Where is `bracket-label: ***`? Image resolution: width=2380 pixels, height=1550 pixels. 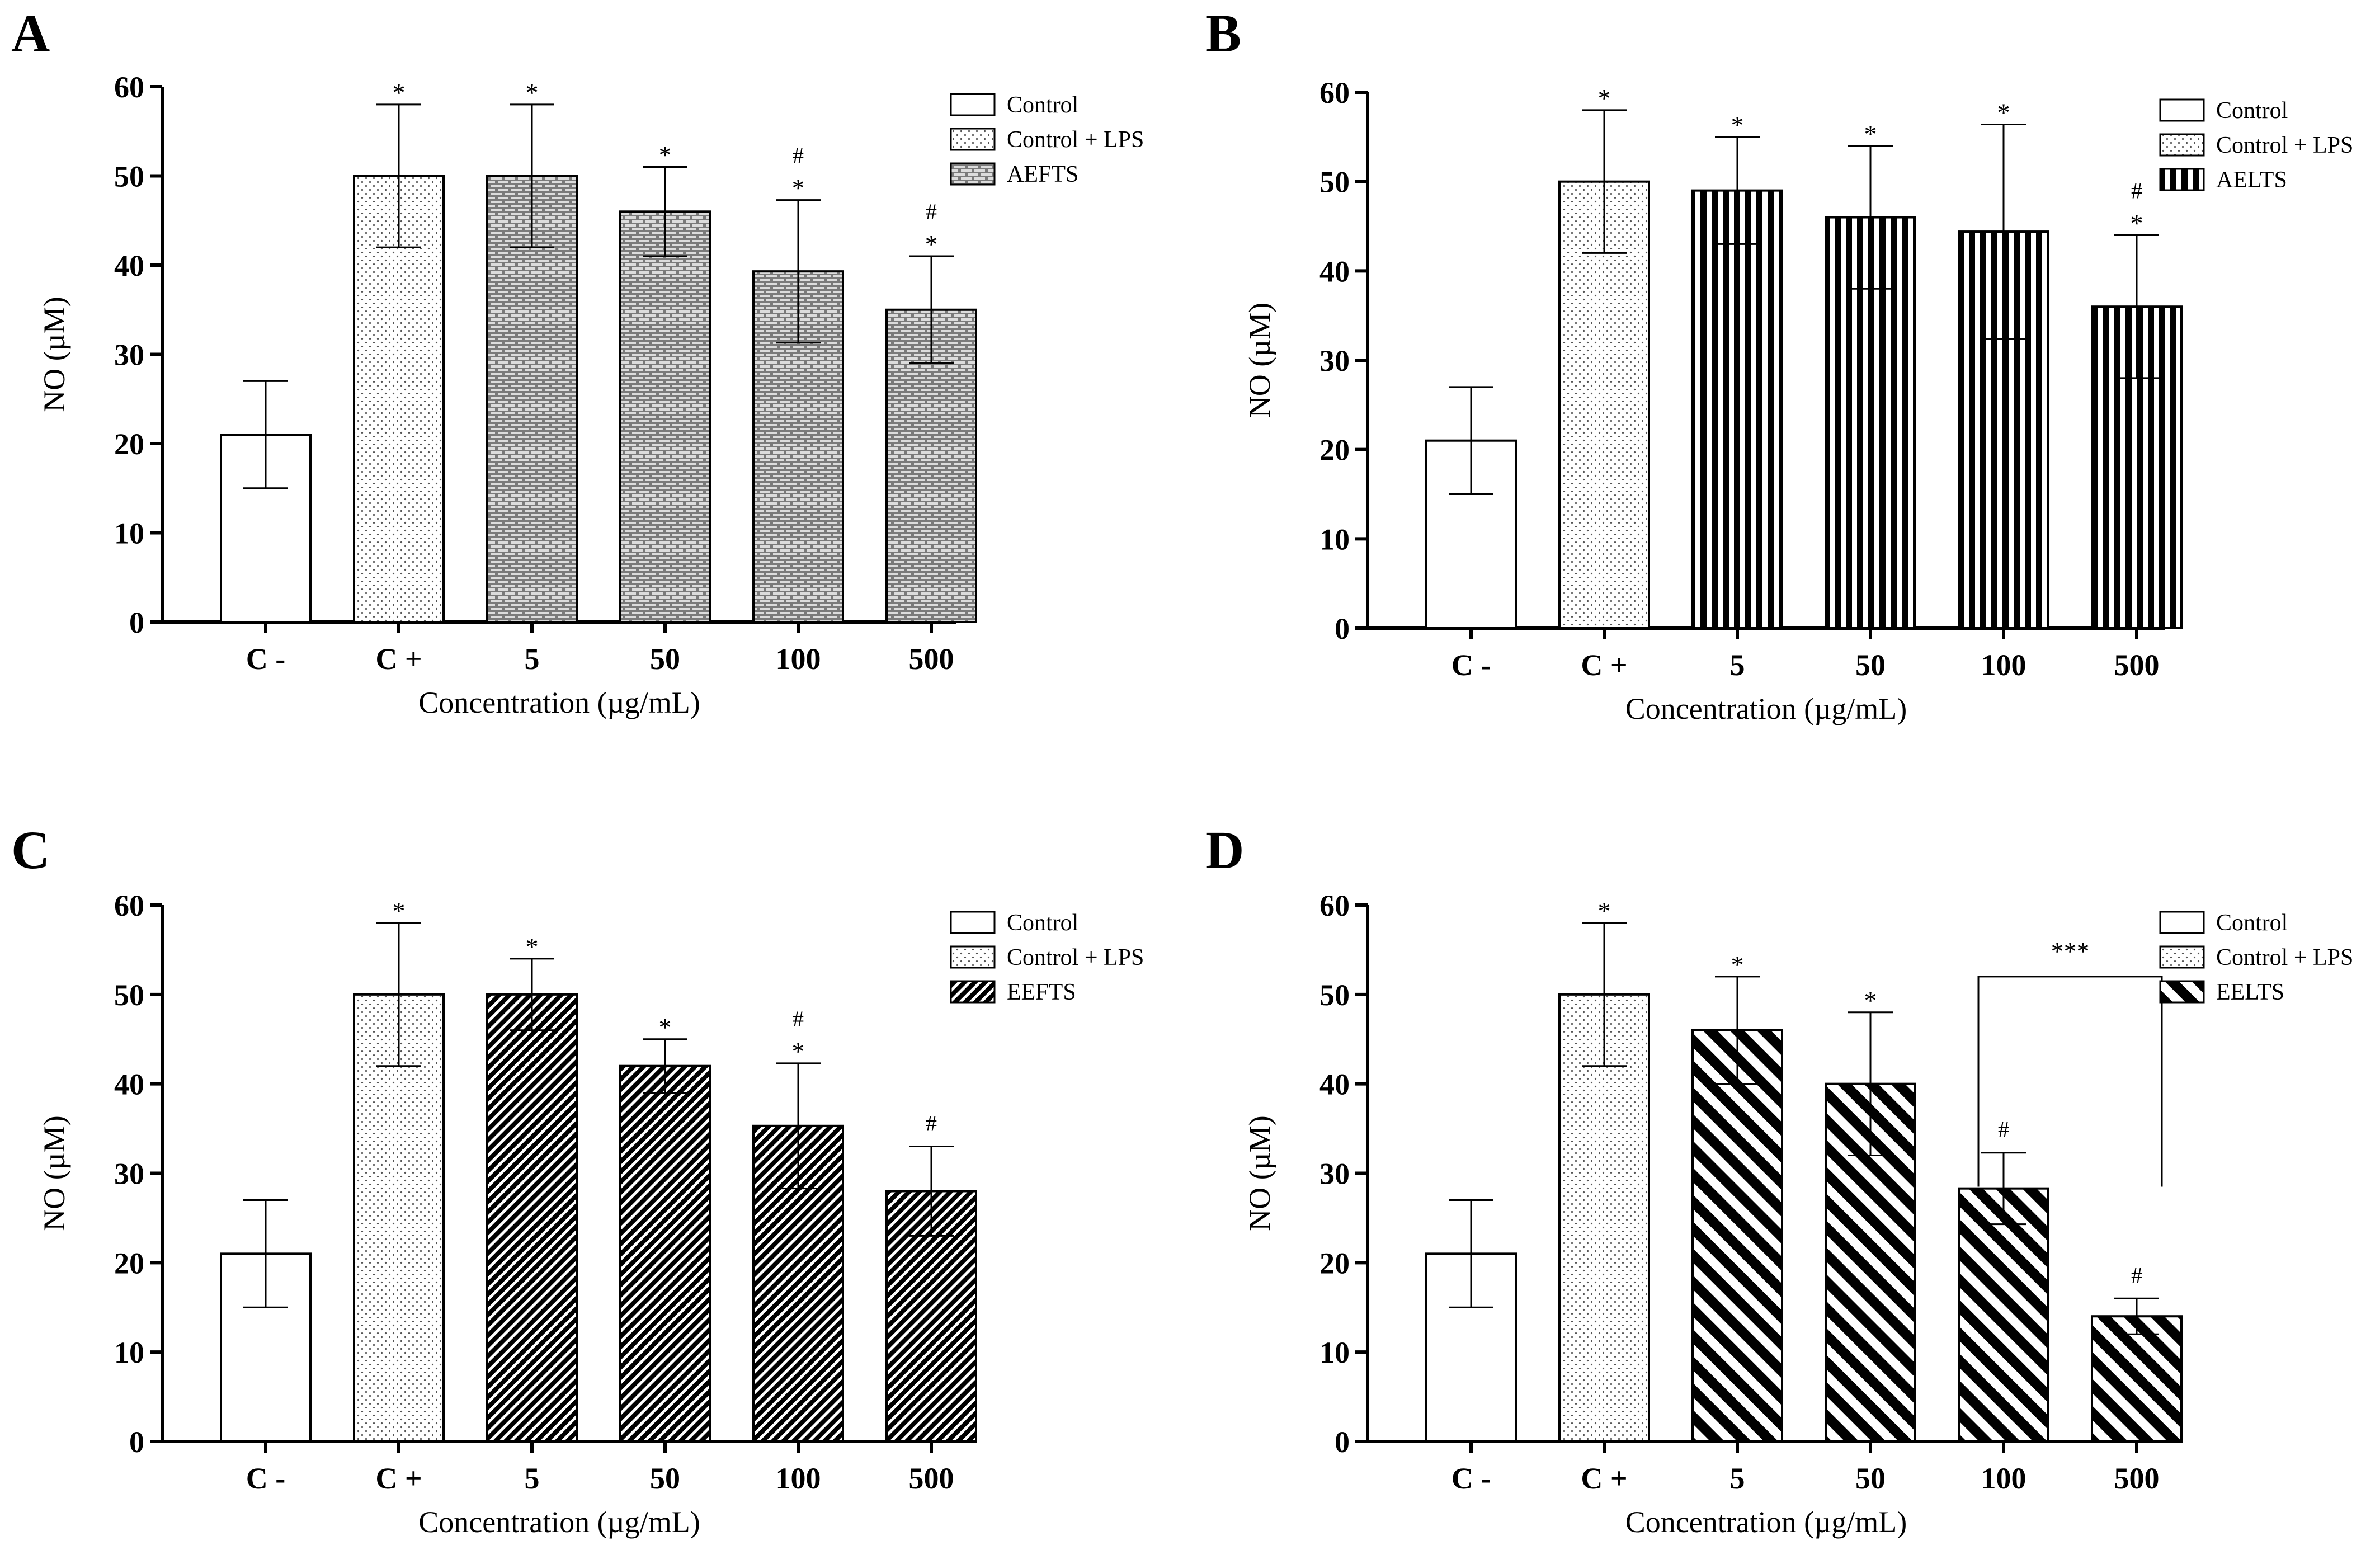
bracket-label: *** is located at coordinates (2070, 951).